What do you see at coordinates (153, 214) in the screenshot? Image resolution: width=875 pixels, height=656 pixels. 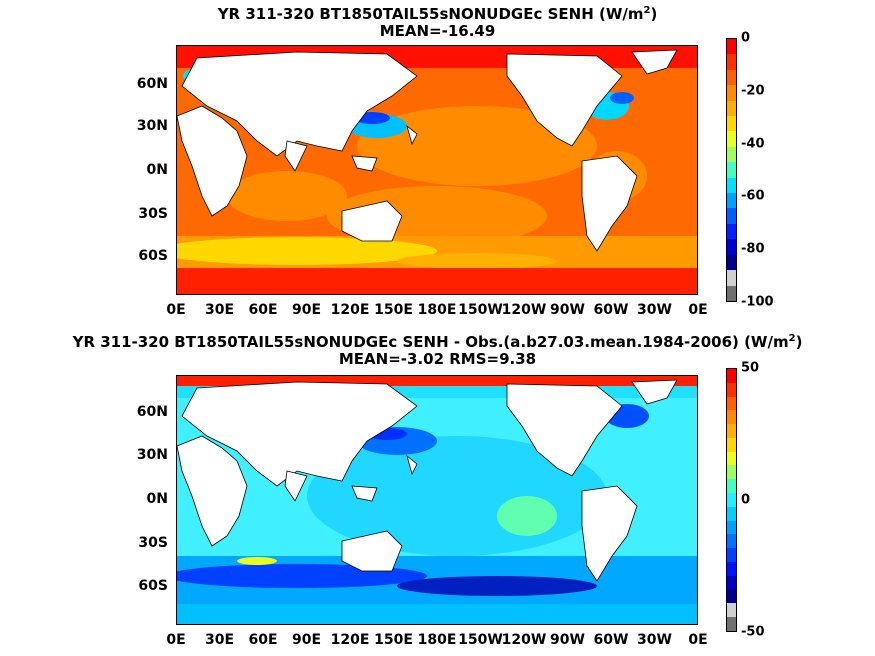 I see `panel1-lat-label: 30S` at bounding box center [153, 214].